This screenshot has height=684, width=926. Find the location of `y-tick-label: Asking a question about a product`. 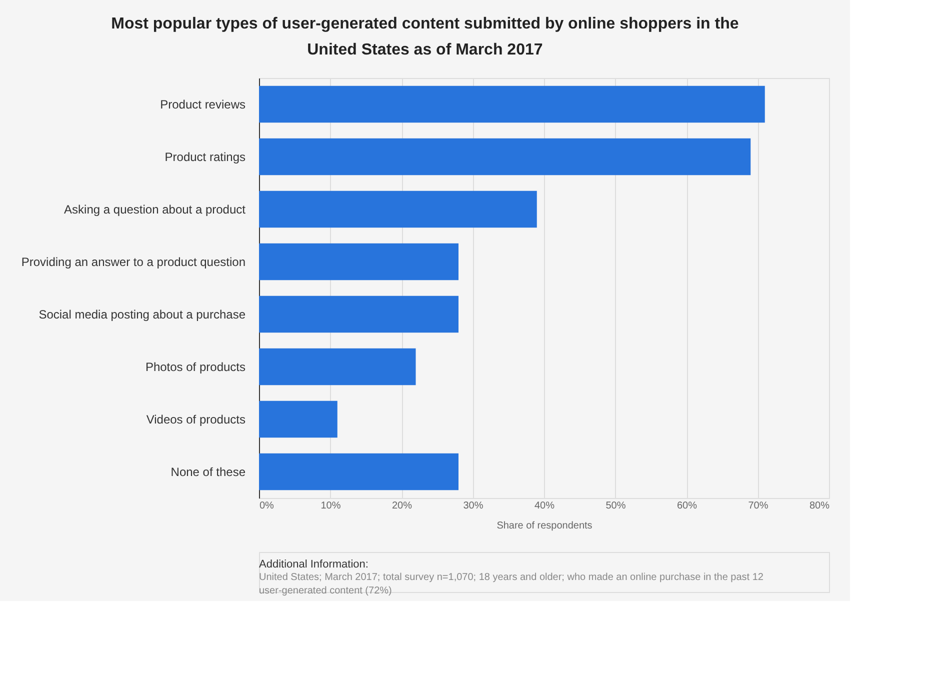

y-tick-label: Asking a question about a product is located at coordinates (155, 209).